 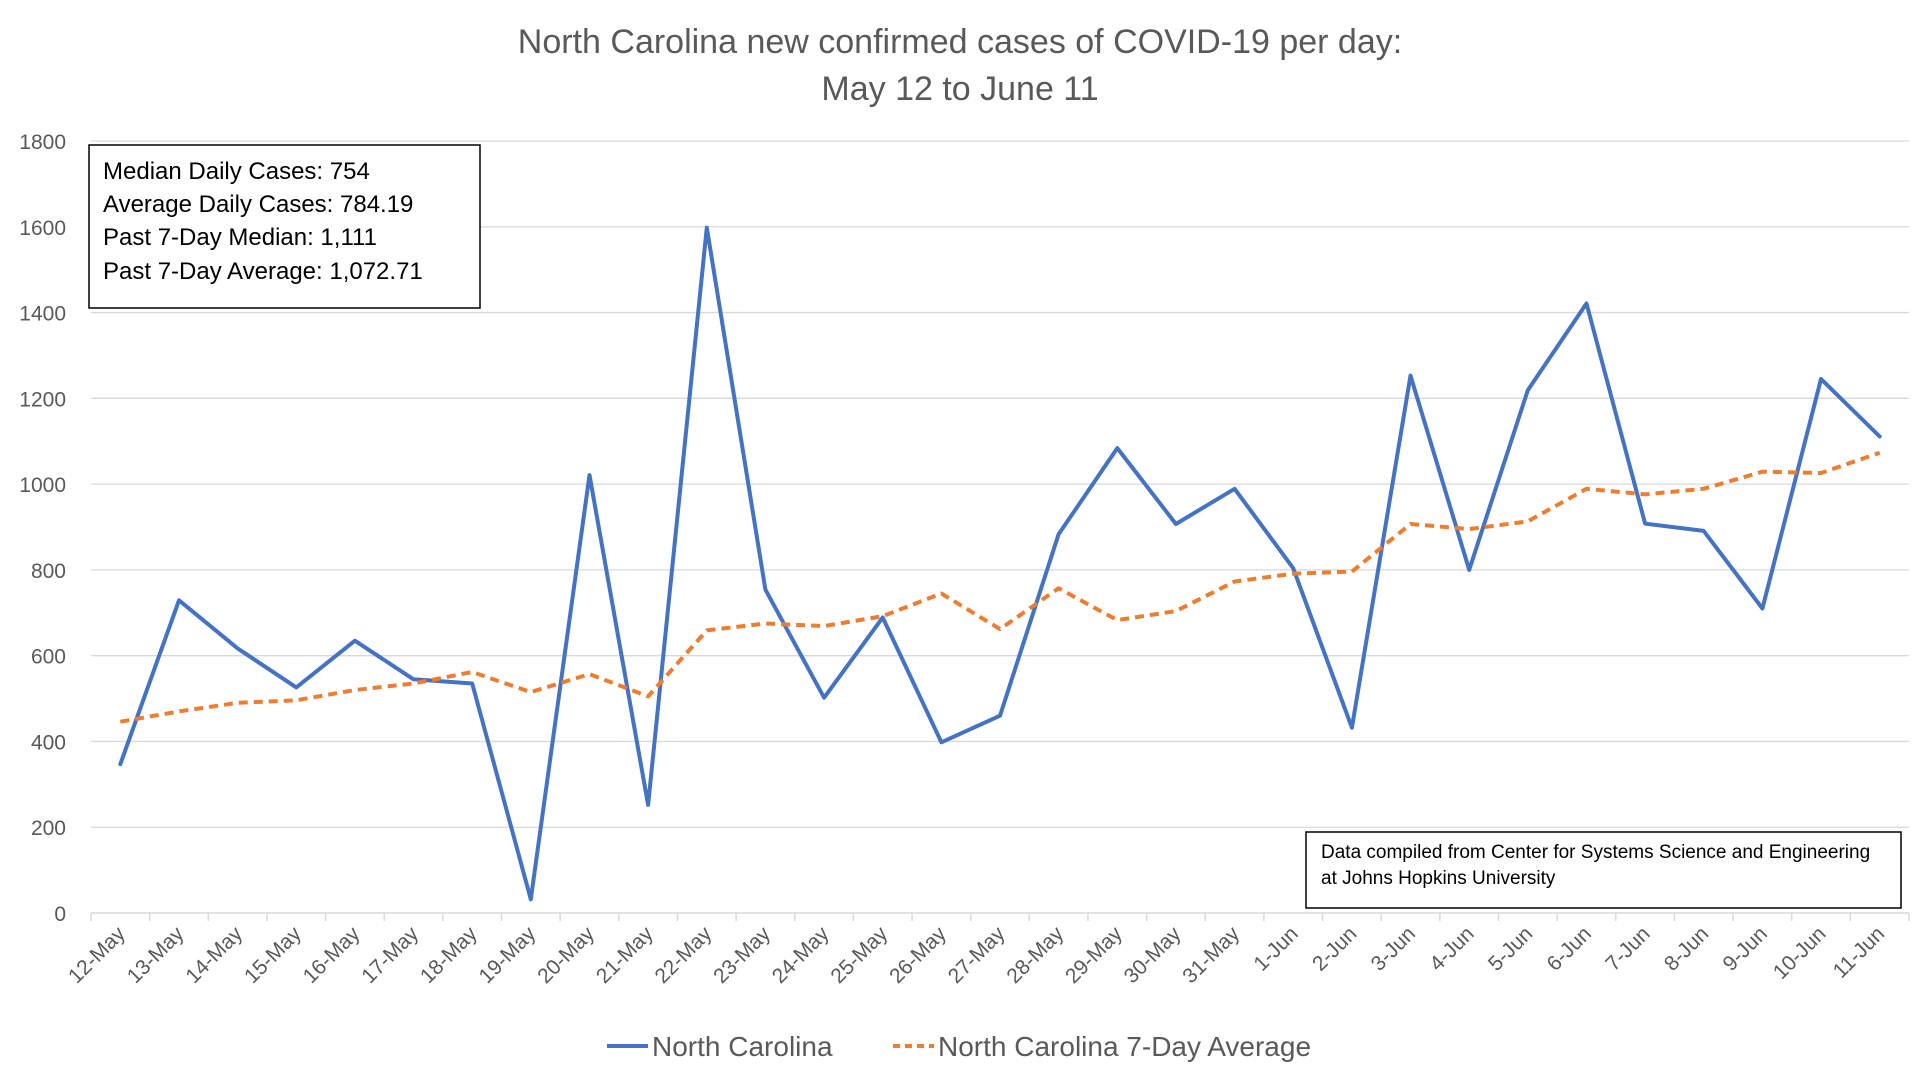 What do you see at coordinates (48, 828) in the screenshot?
I see `y-tick-label: 200` at bounding box center [48, 828].